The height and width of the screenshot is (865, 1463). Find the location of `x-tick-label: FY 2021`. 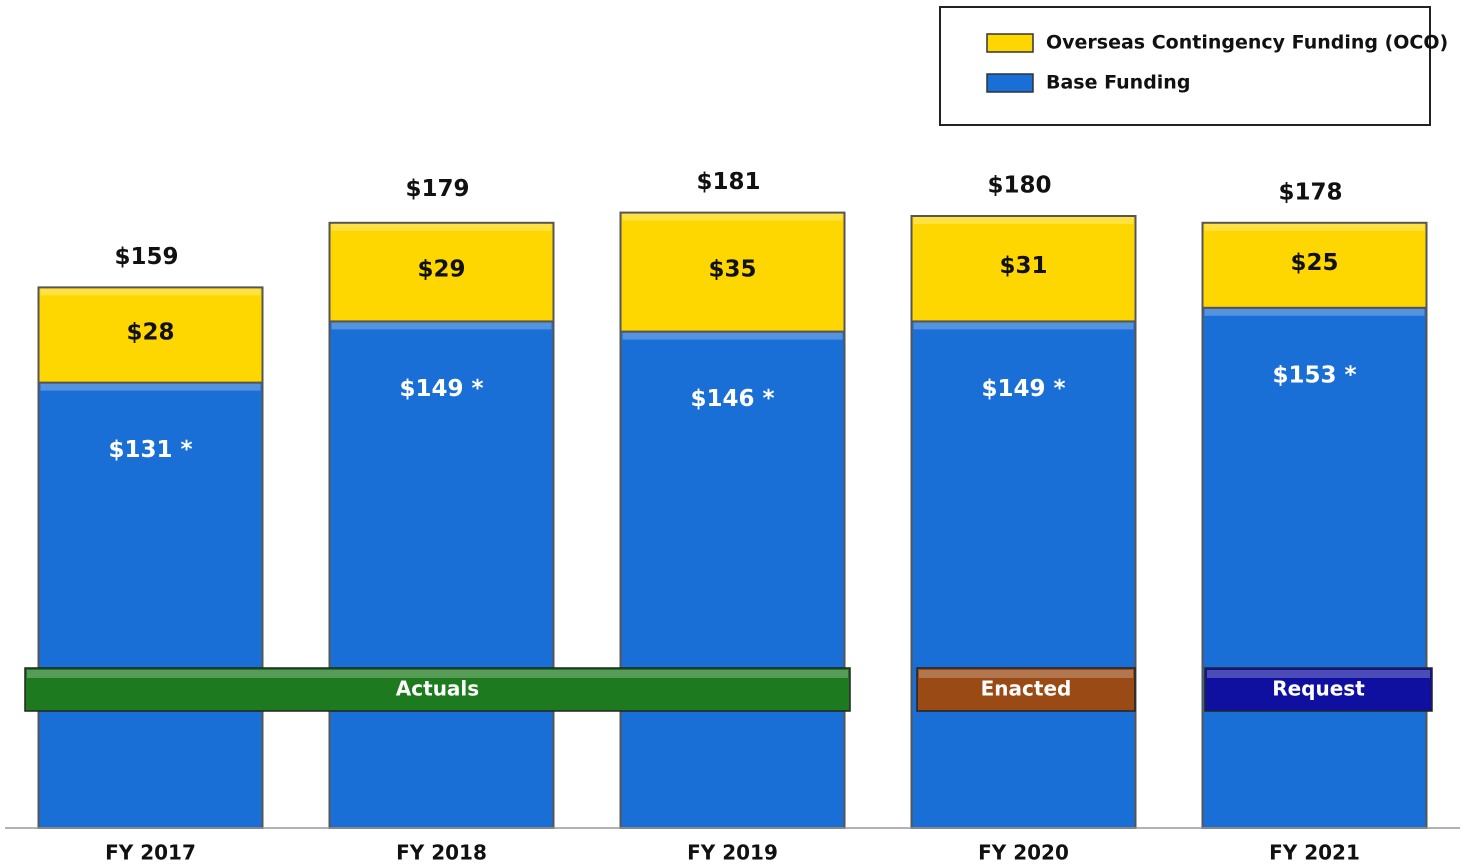

x-tick-label: FY 2021 is located at coordinates (1314, 853).